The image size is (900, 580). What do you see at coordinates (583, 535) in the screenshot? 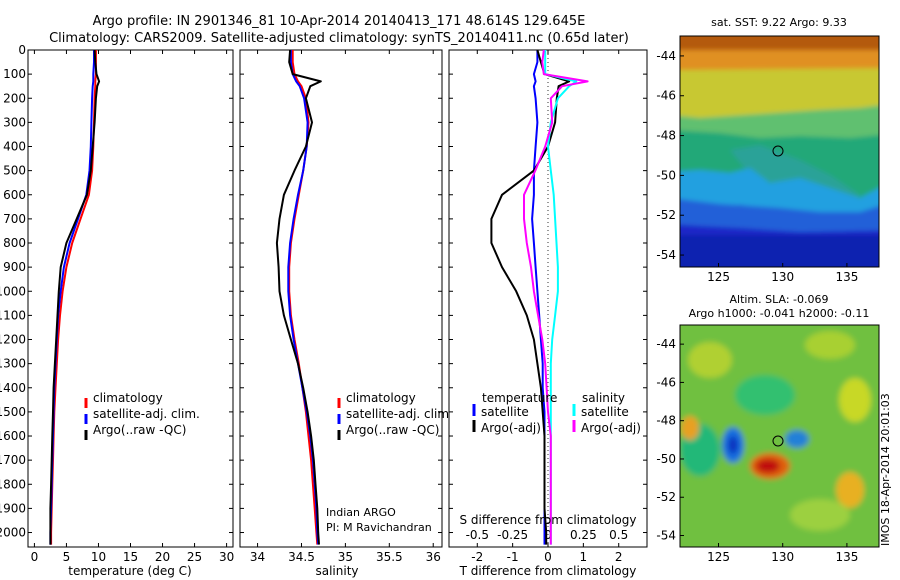
I see `s-tick-label: 0.25` at bounding box center [583, 535].